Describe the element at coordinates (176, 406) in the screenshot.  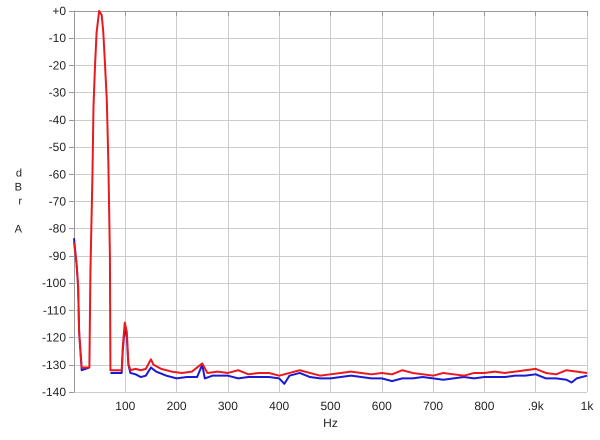
I see `x-tick-label: 200` at that location.